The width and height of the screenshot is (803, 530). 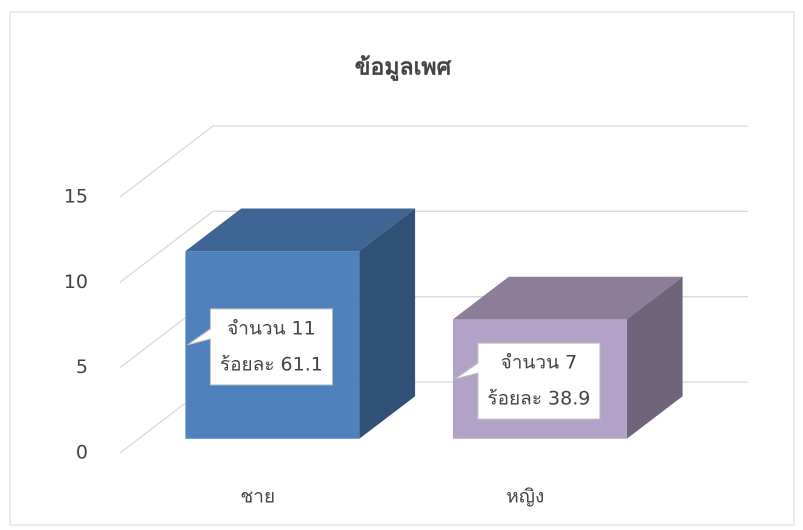 I want to click on y-tick-label: 10, so click(x=76, y=282).